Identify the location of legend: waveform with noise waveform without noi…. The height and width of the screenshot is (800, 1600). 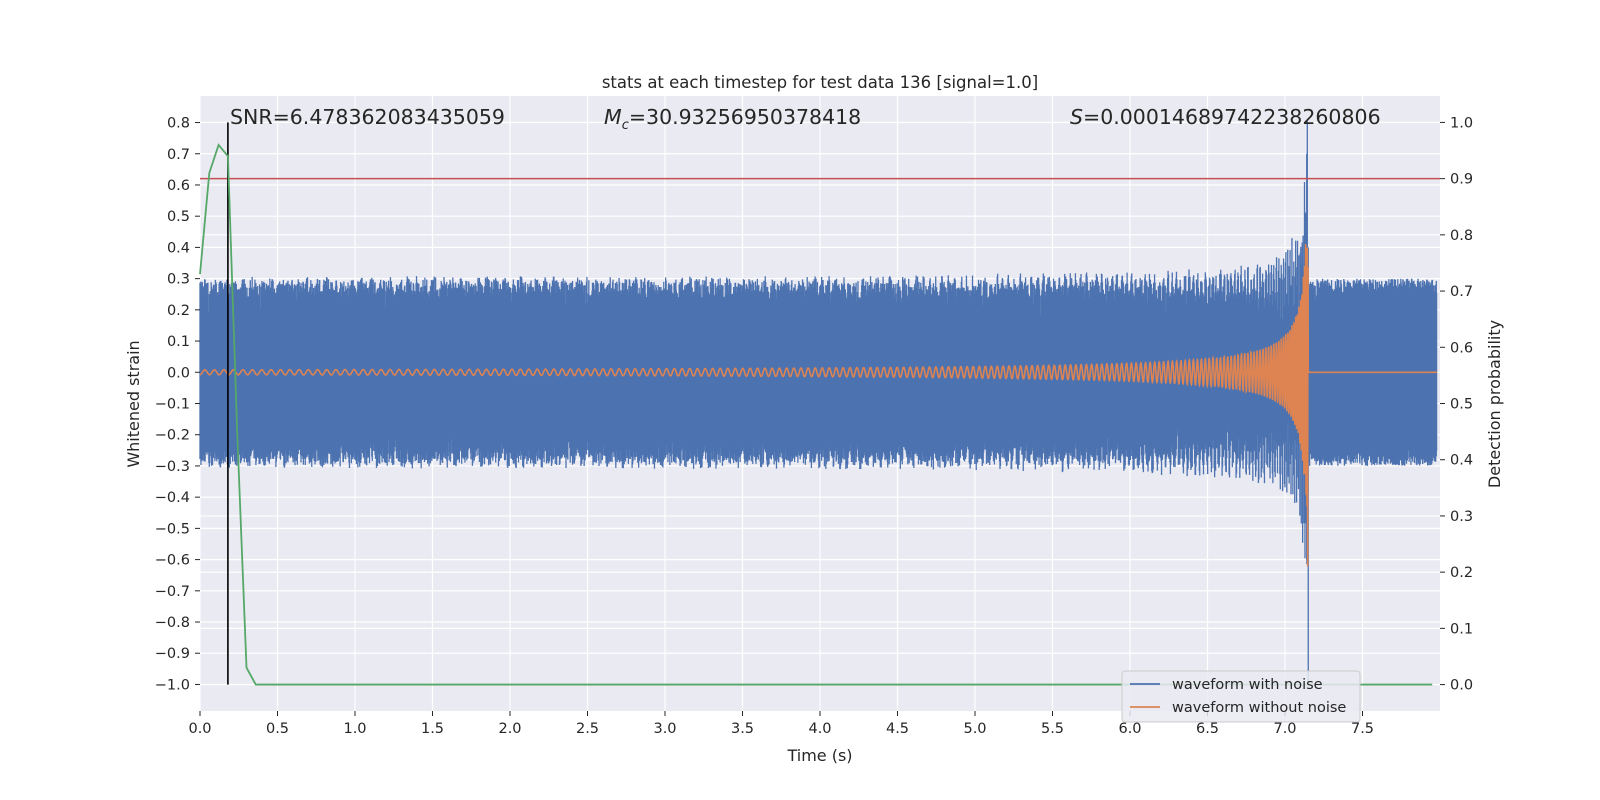
(1241, 696).